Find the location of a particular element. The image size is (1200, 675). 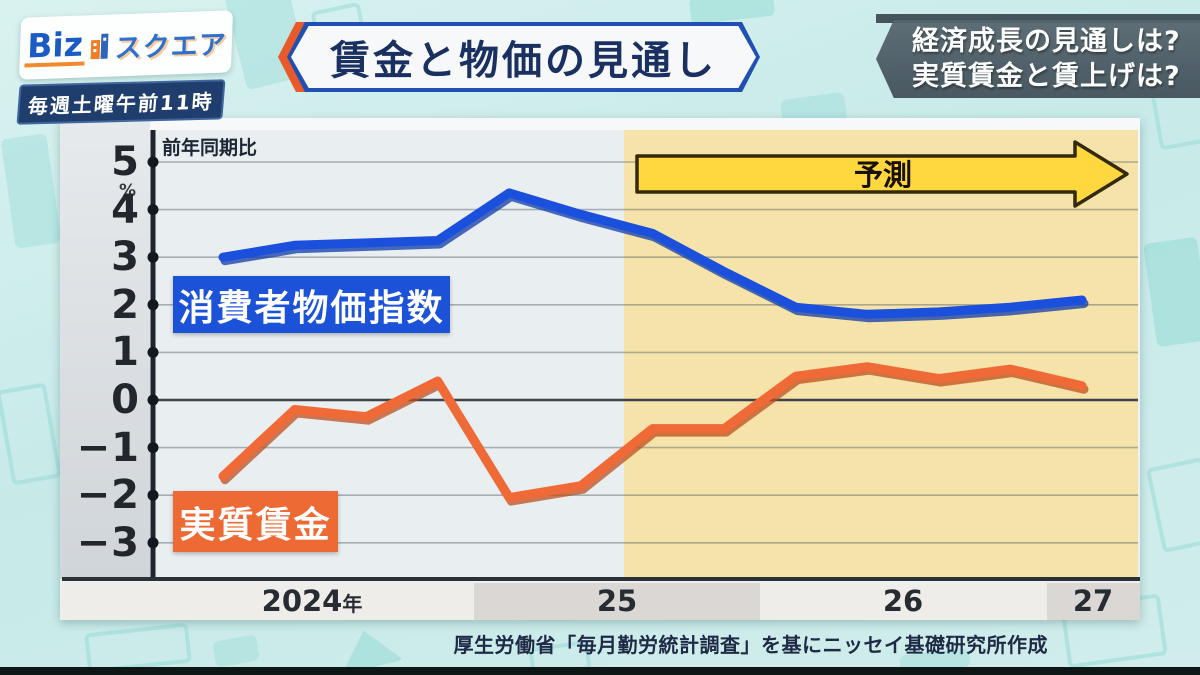

y-tick-label: −2 is located at coordinates (108, 495).